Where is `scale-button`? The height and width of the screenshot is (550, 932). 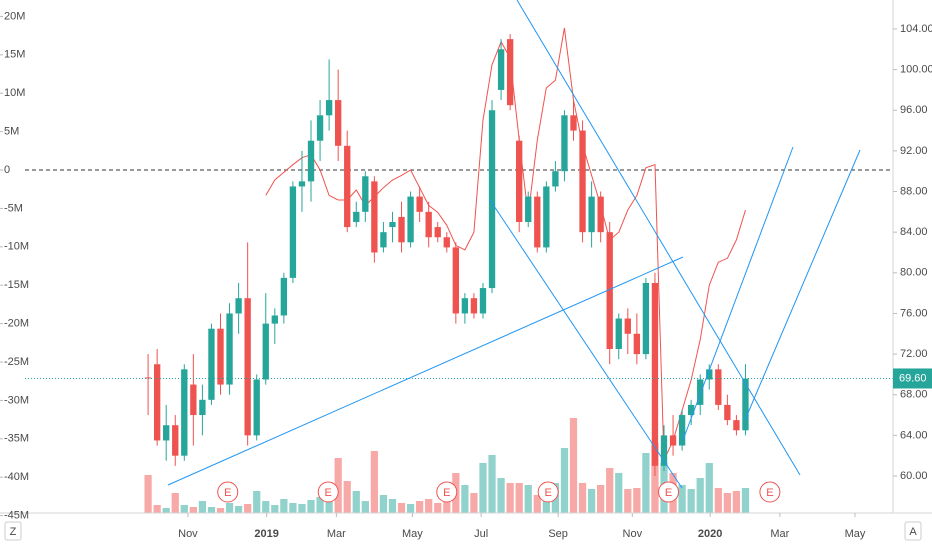
scale-button is located at coordinates (13, 531).